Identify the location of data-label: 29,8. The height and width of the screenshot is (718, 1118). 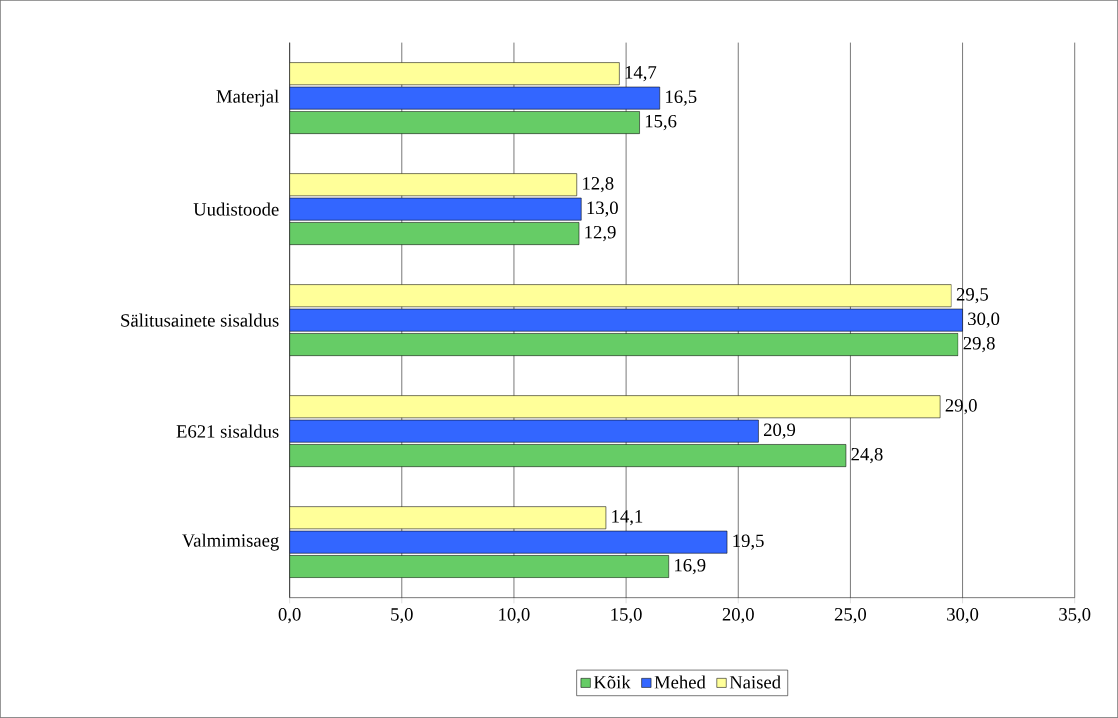
(979, 344).